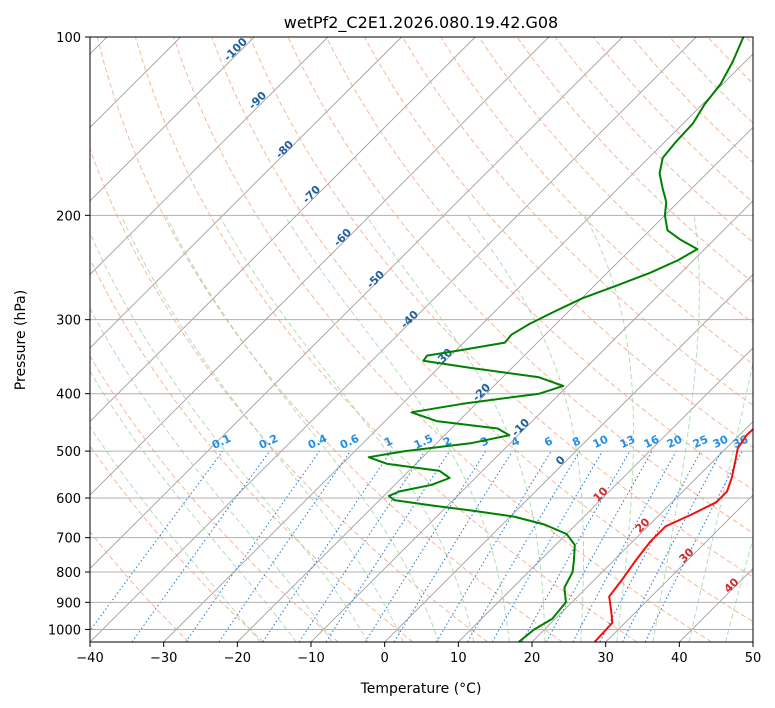  What do you see at coordinates (237, 658) in the screenshot?
I see `x-tick-label: −20` at bounding box center [237, 658].